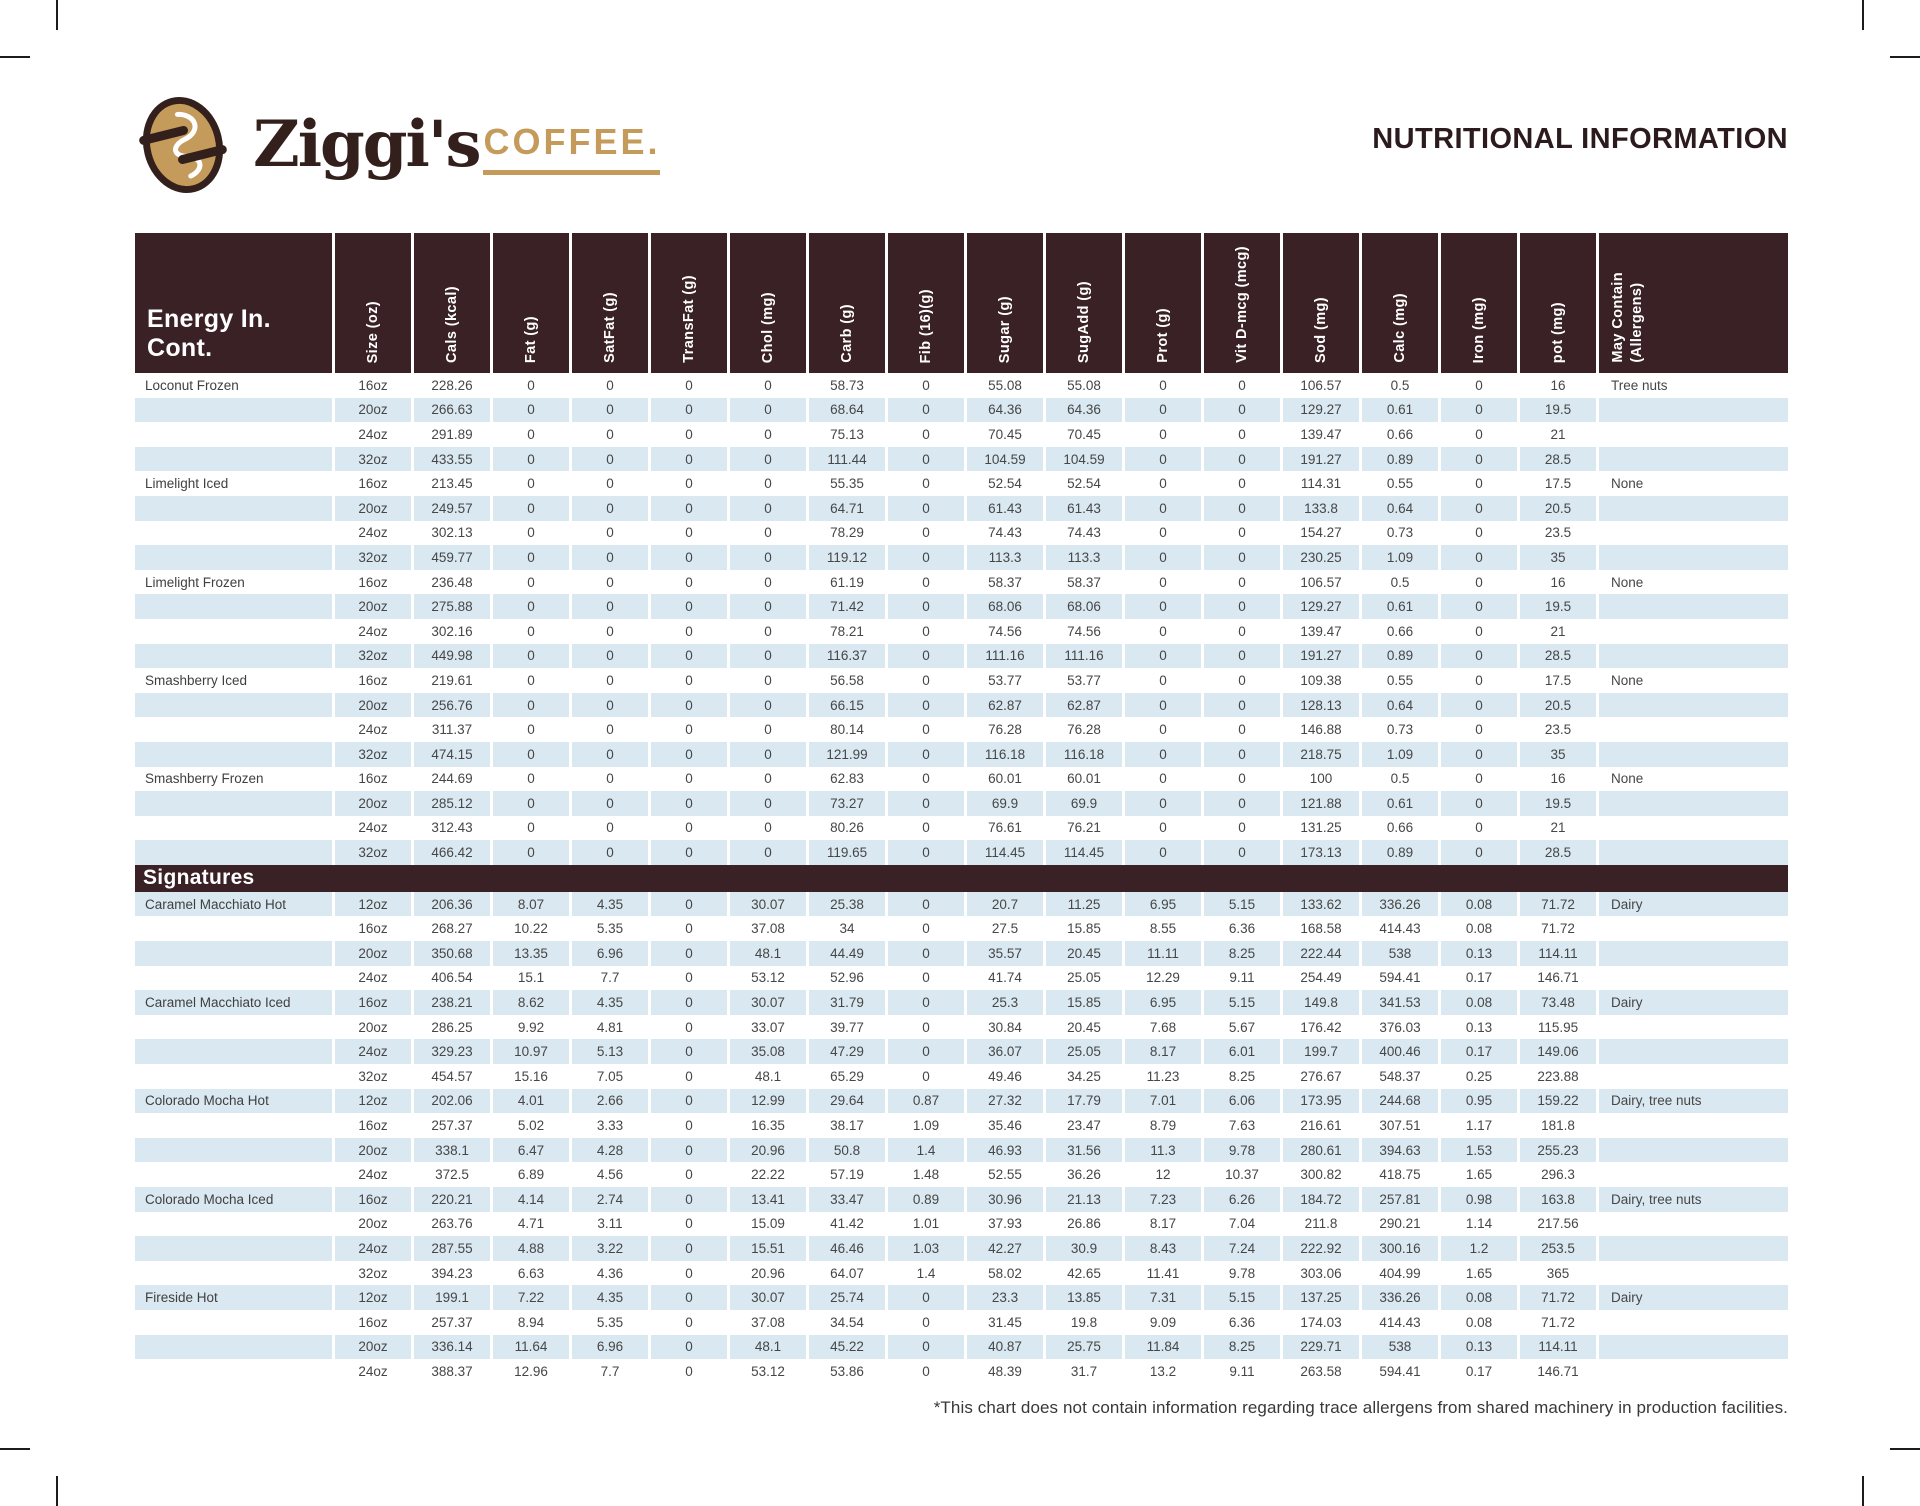 The image size is (1920, 1506). What do you see at coordinates (1322, 1199) in the screenshot?
I see `cell-sod: 184.72` at bounding box center [1322, 1199].